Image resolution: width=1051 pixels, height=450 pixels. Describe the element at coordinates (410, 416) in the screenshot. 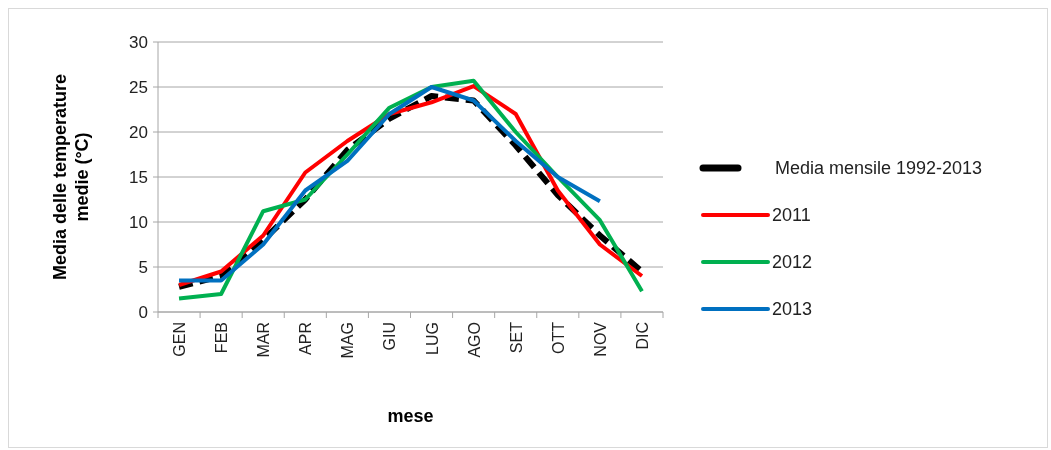

I see `x-axis-title: mese` at that location.